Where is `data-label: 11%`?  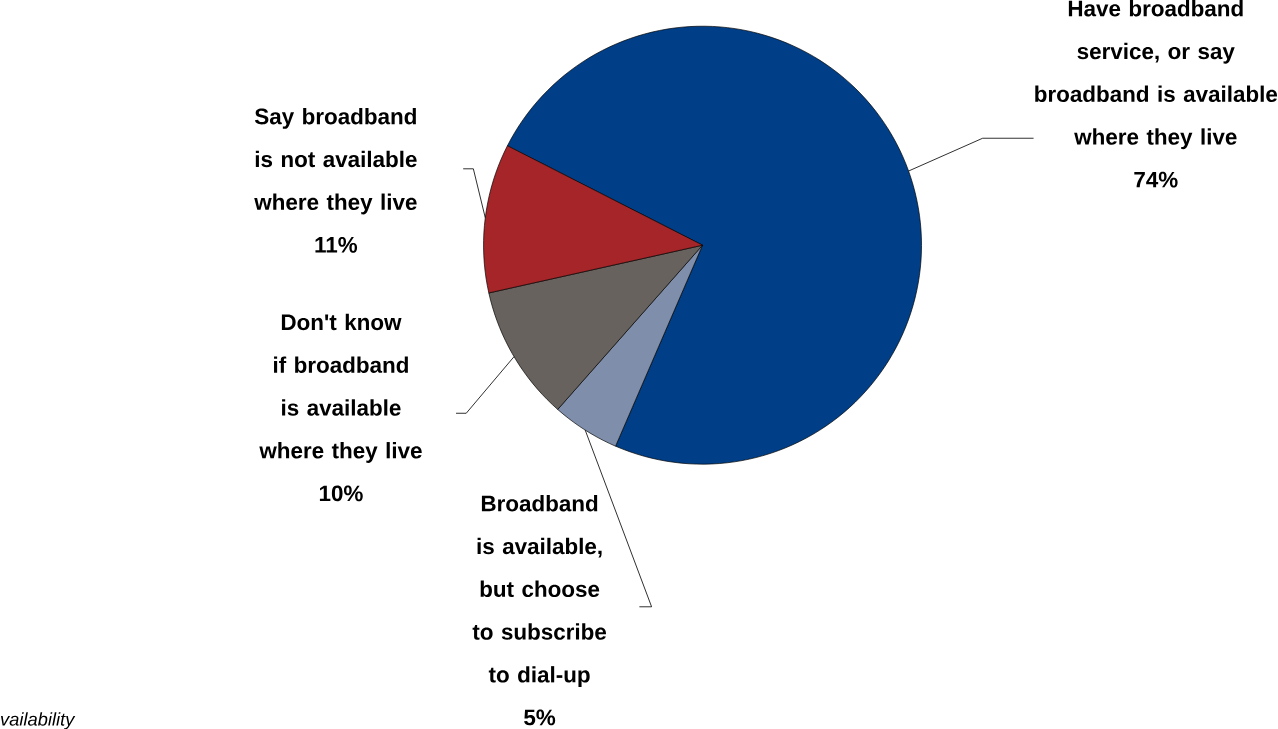
data-label: 11% is located at coordinates (336, 244).